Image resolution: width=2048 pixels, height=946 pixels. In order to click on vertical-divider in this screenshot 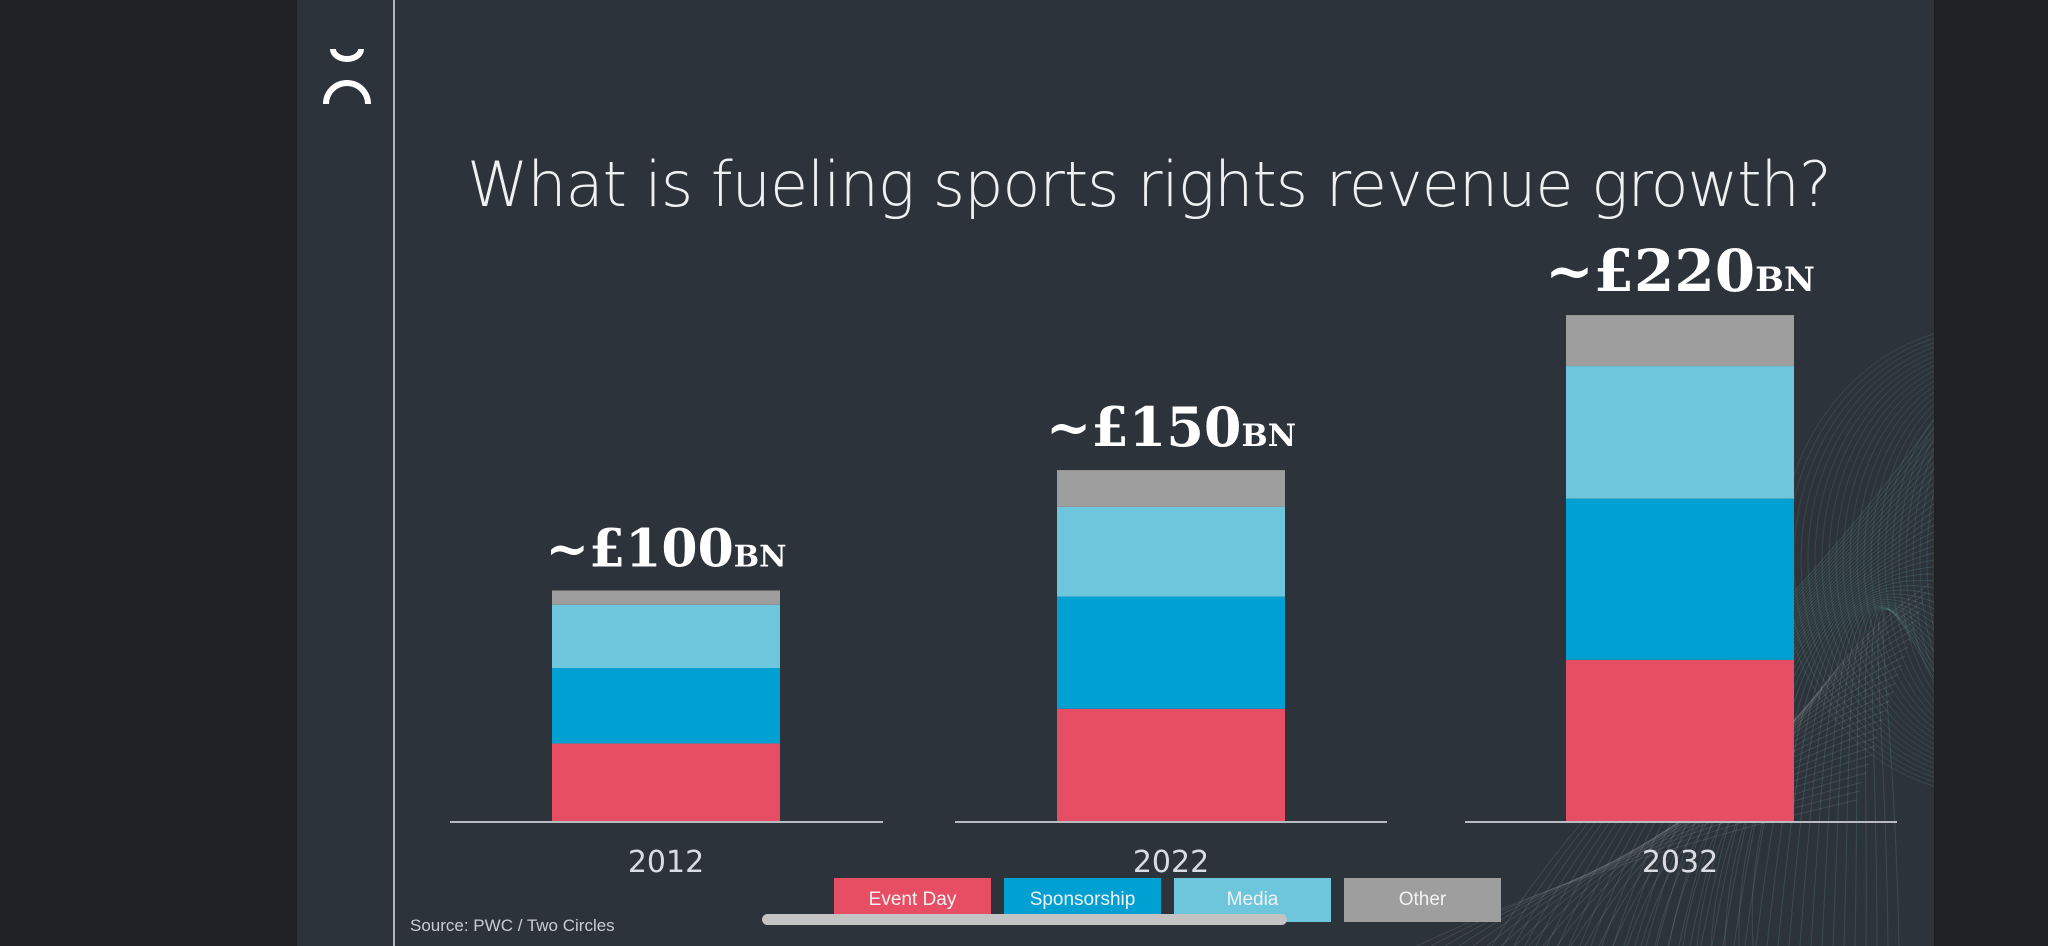, I will do `click(394, 473)`.